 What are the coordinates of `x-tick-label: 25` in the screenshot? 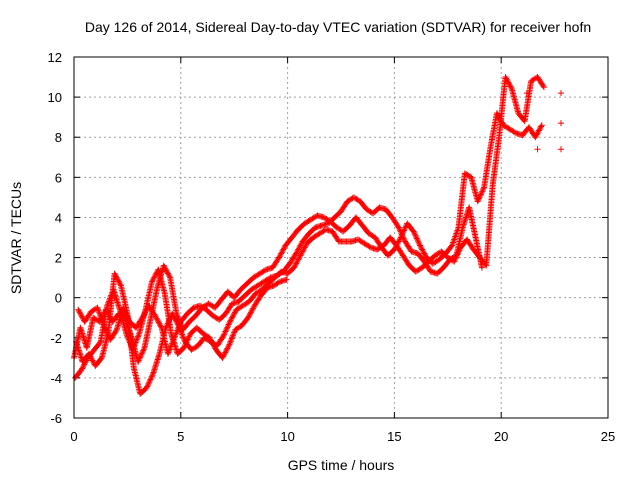 It's located at (608, 436).